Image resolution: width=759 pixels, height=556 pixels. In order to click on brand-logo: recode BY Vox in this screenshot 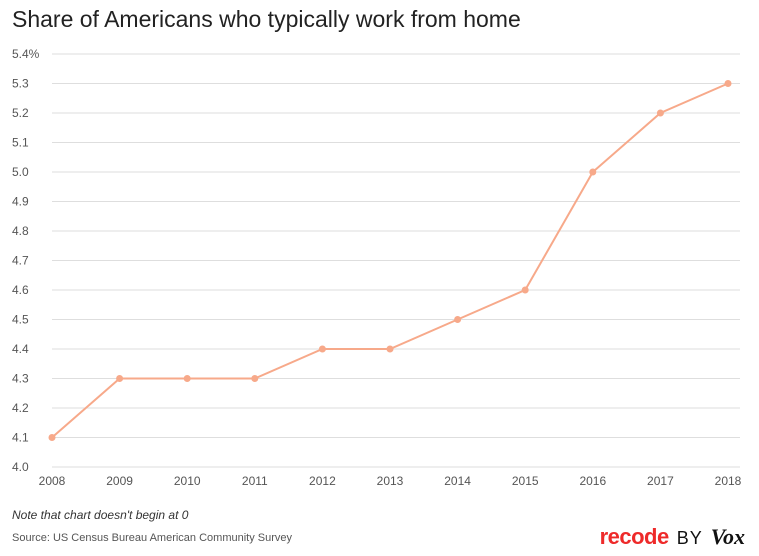, I will do `click(672, 537)`.